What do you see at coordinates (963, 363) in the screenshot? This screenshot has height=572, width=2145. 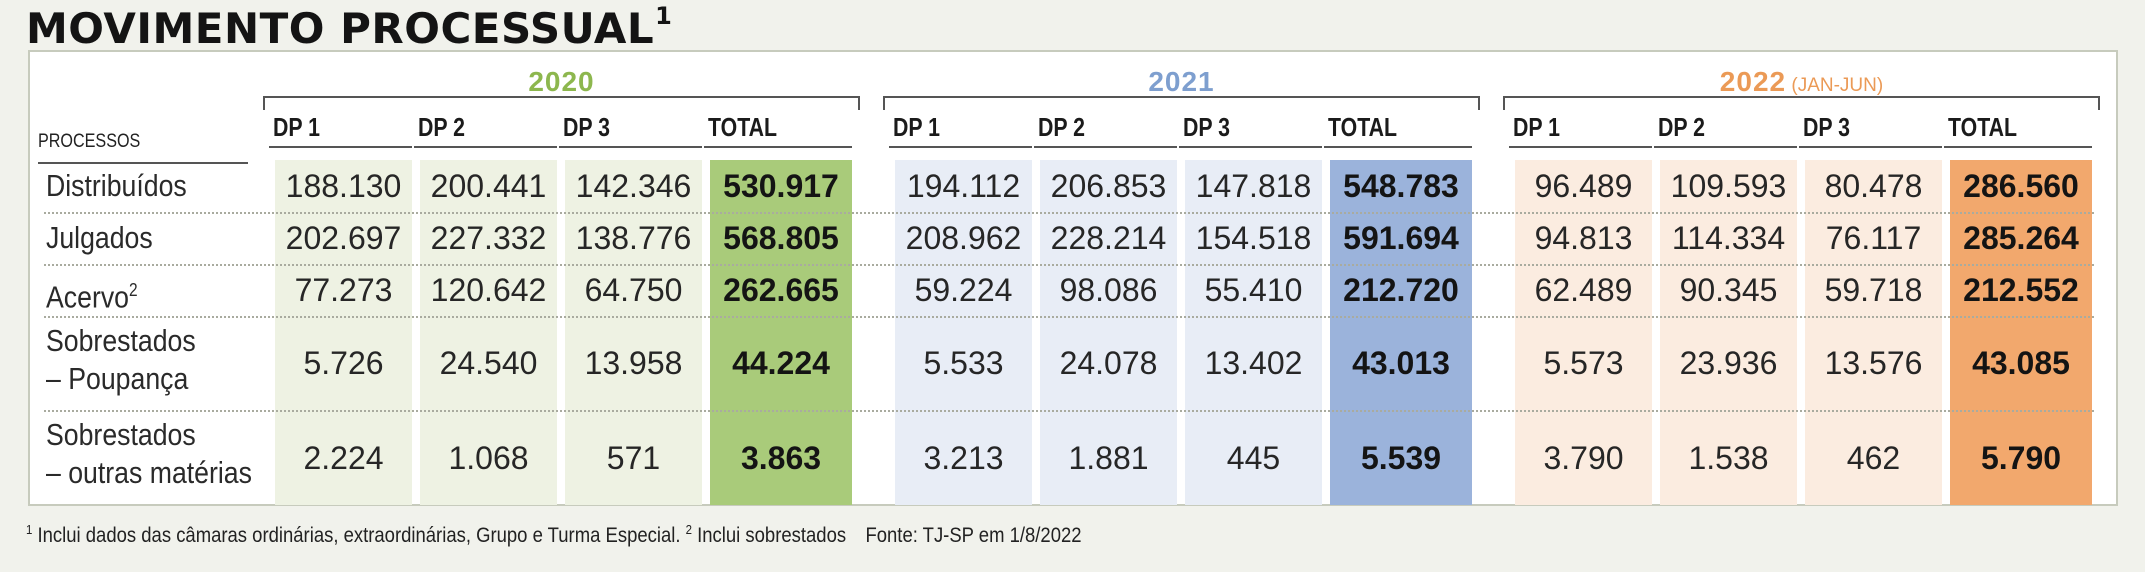 I see `table-cell: 5.533` at bounding box center [963, 363].